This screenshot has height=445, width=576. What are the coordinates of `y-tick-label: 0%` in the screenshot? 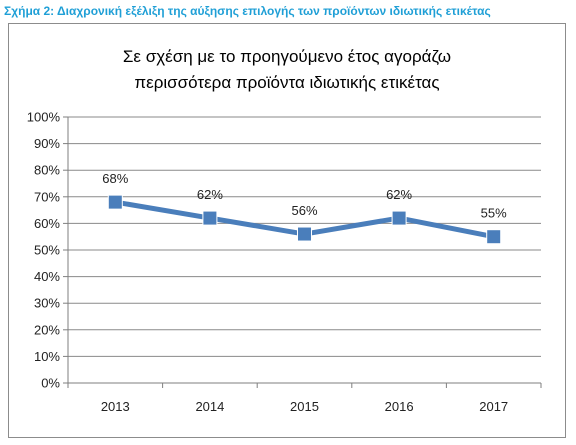 It's located at (50, 383).